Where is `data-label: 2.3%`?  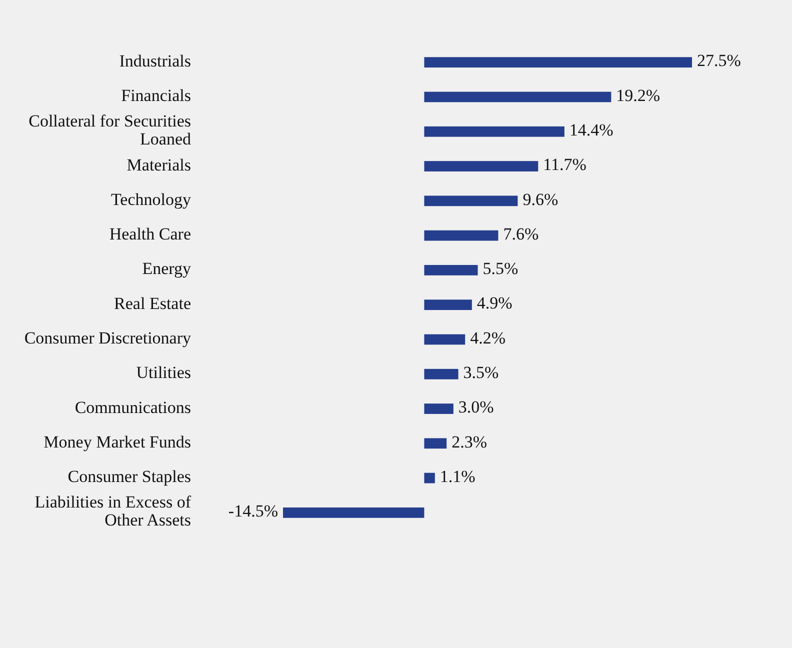
data-label: 2.3% is located at coordinates (470, 442).